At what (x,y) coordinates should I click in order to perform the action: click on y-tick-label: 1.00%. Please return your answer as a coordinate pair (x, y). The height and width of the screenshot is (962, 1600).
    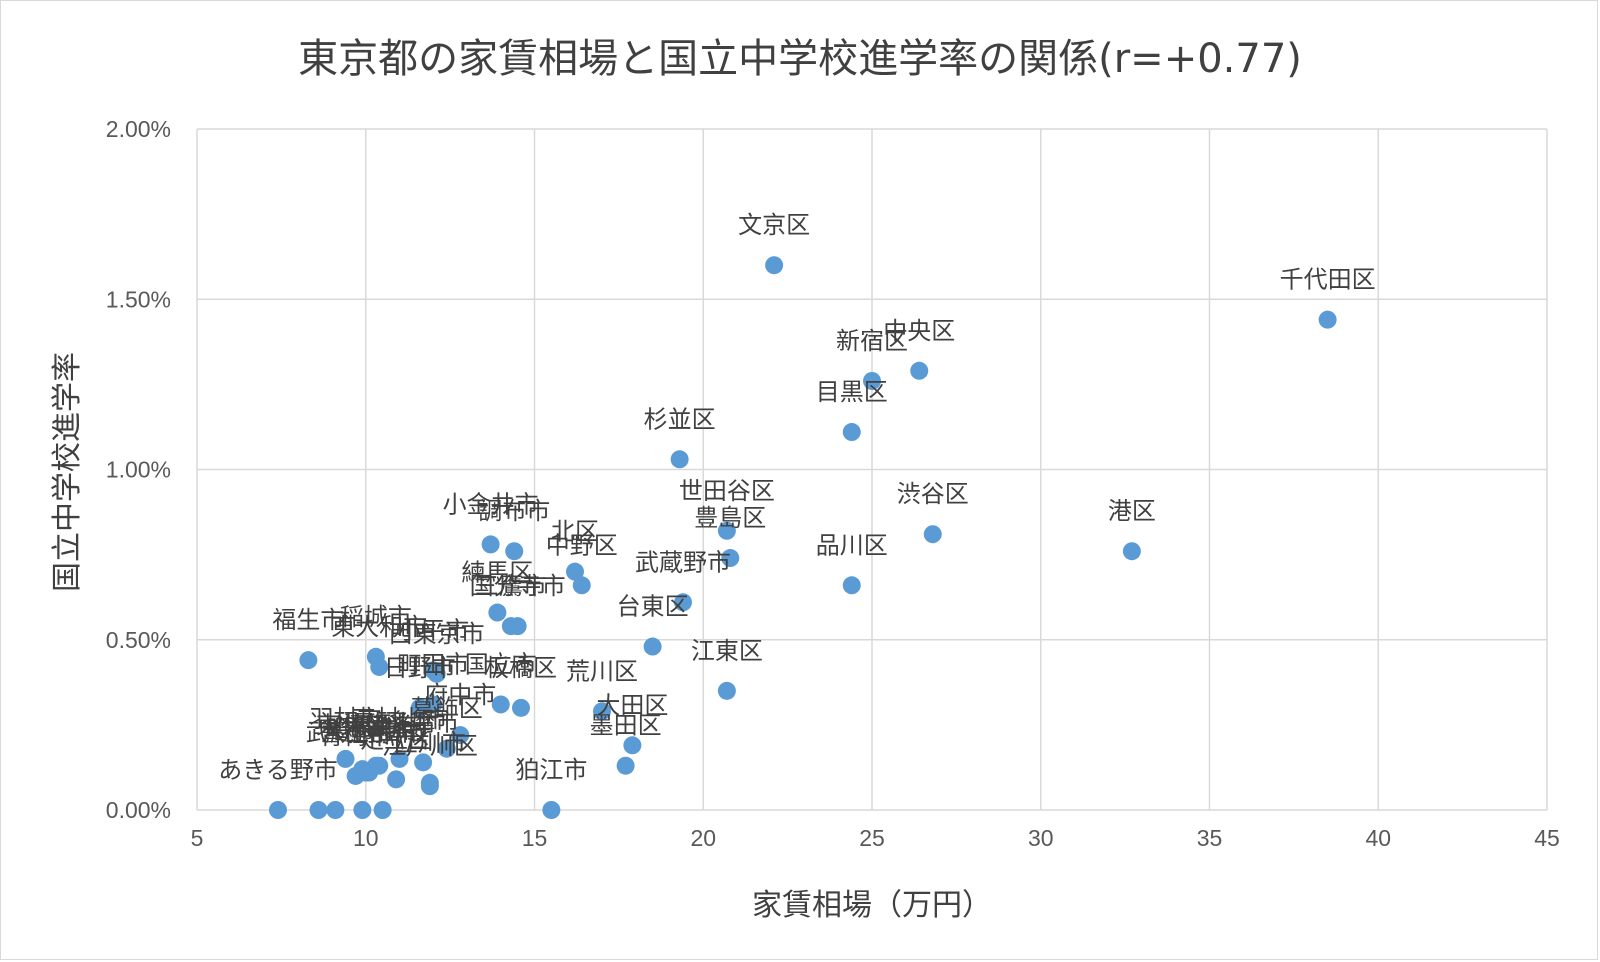
    Looking at the image, I should click on (138, 470).